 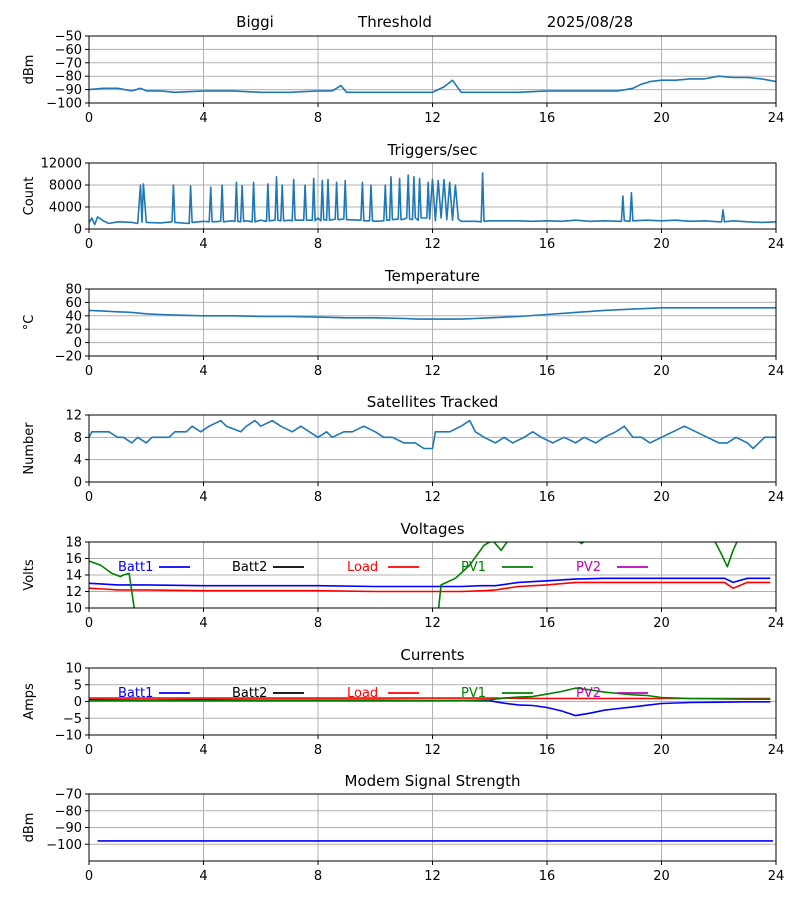 What do you see at coordinates (73, 290) in the screenshot?
I see `y-tick-label: 80` at bounding box center [73, 290].